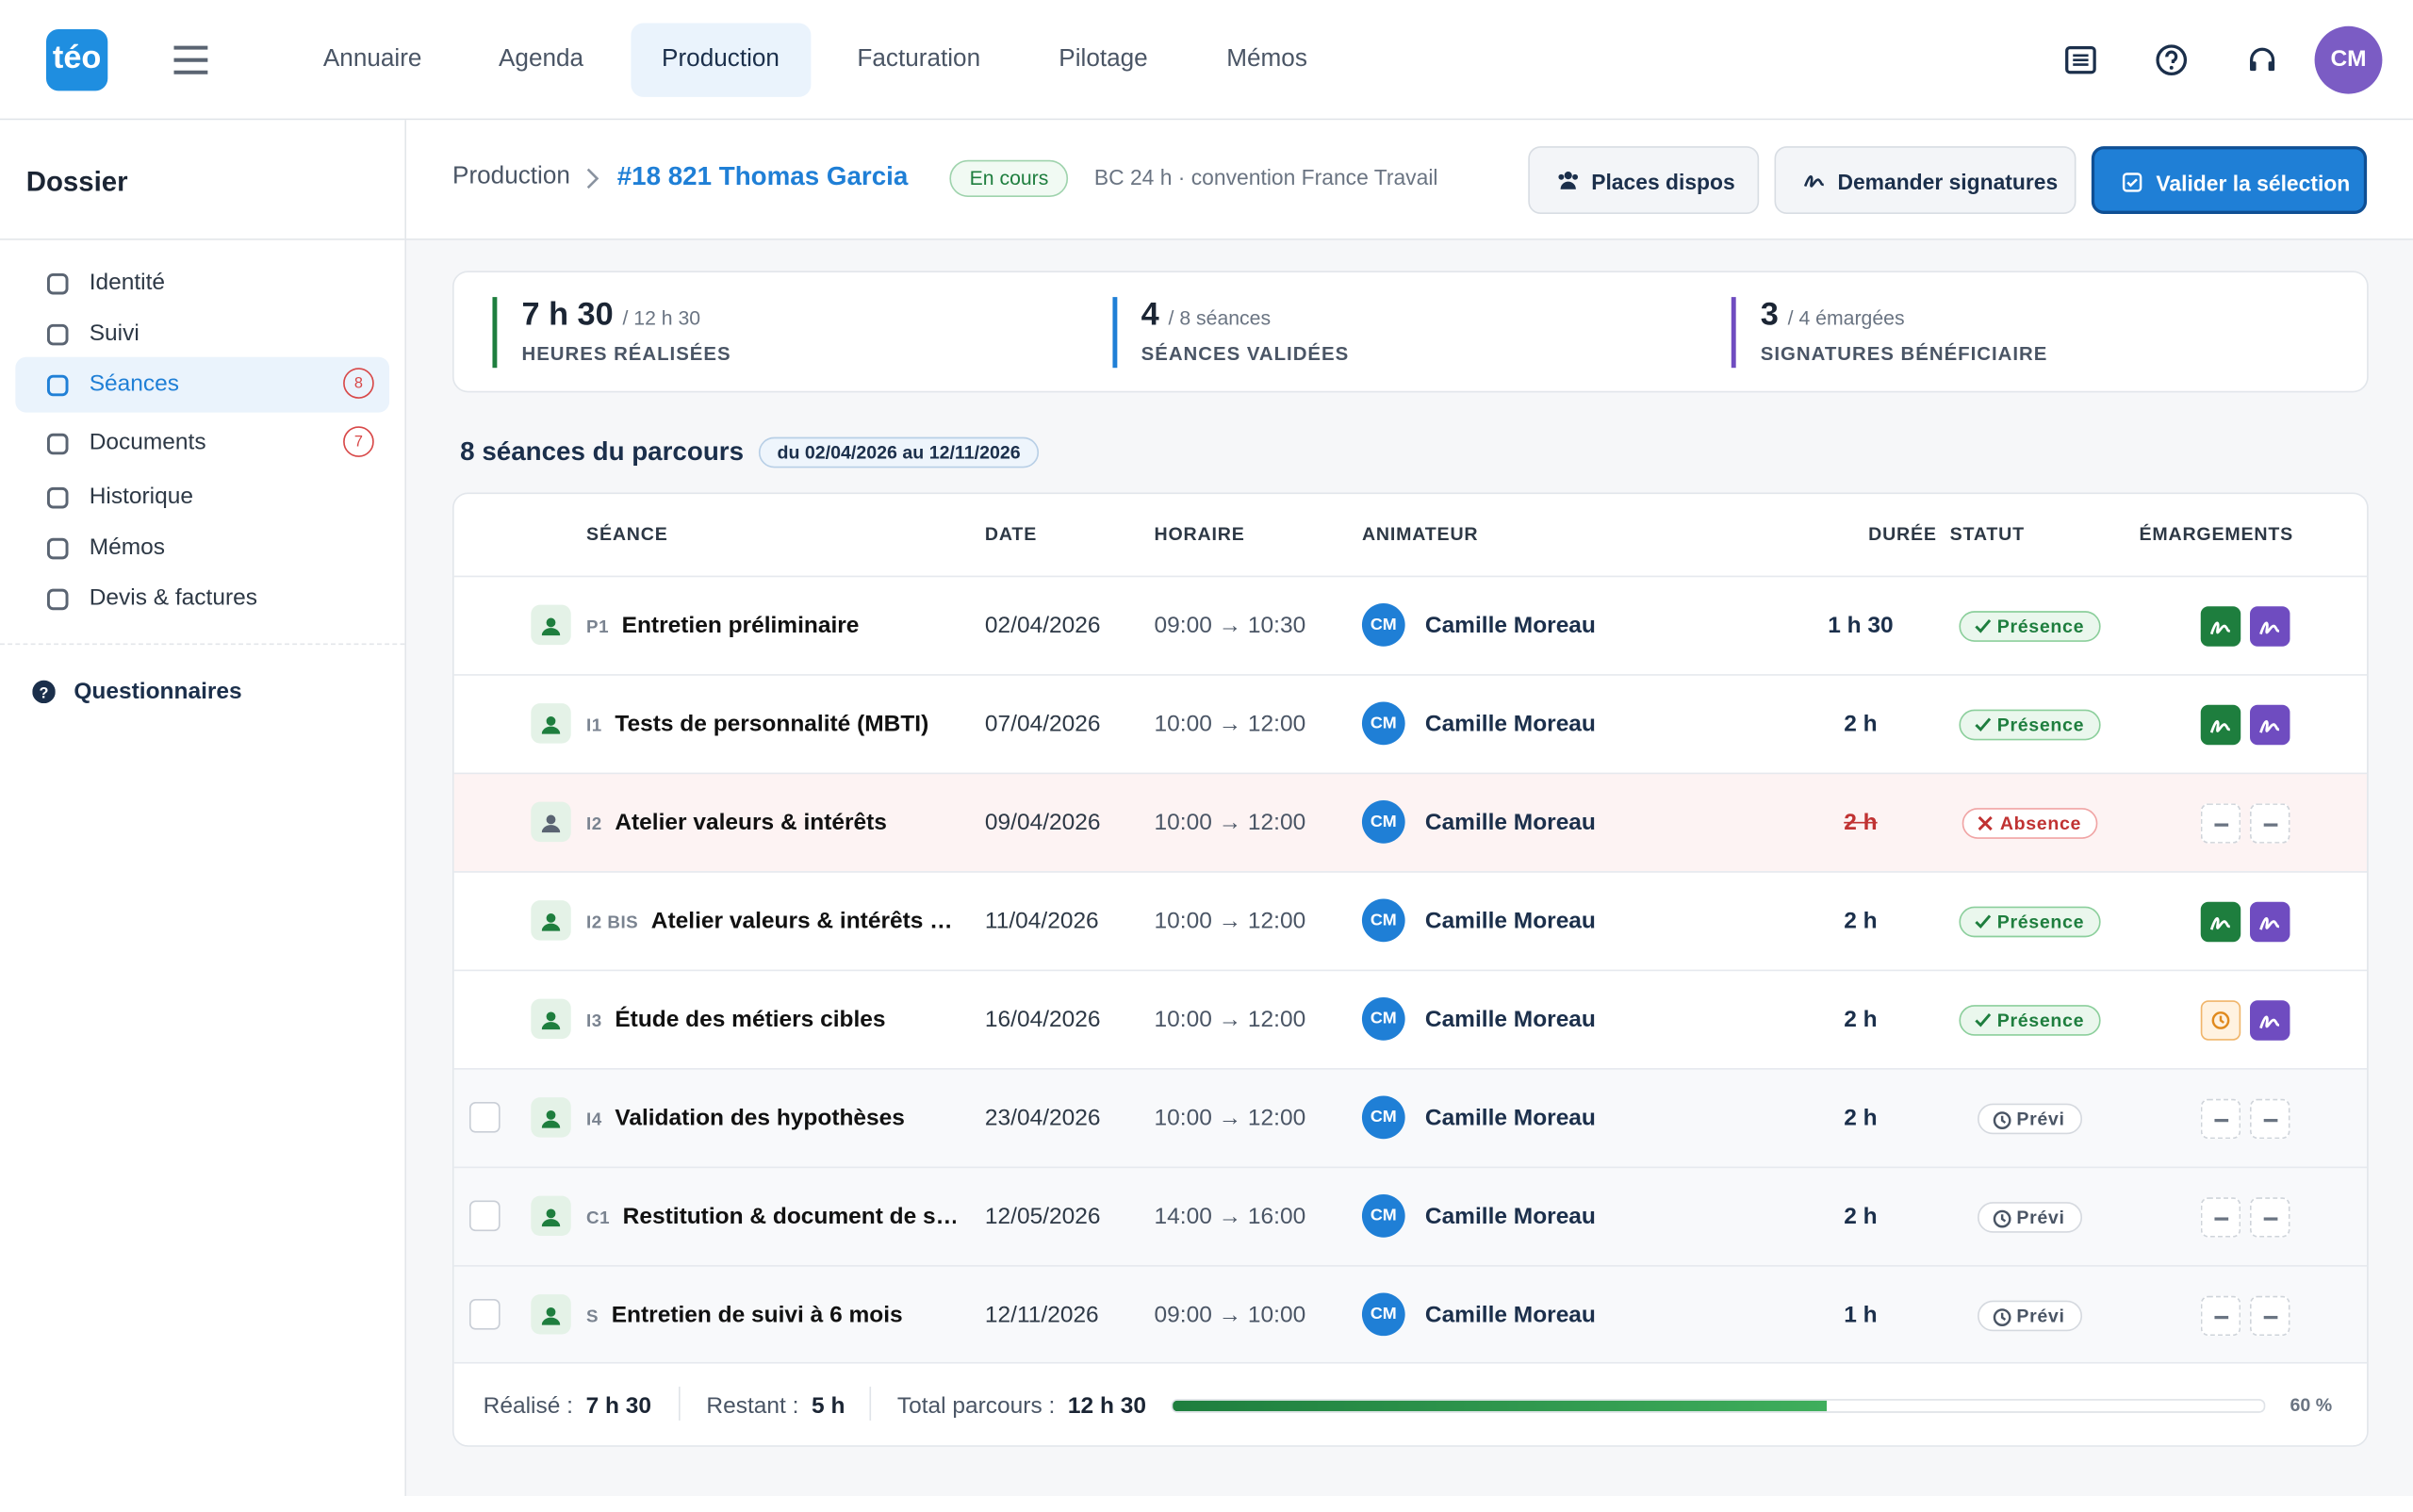 The image size is (2413, 1512). I want to click on user-avatar: CM, so click(2348, 60).